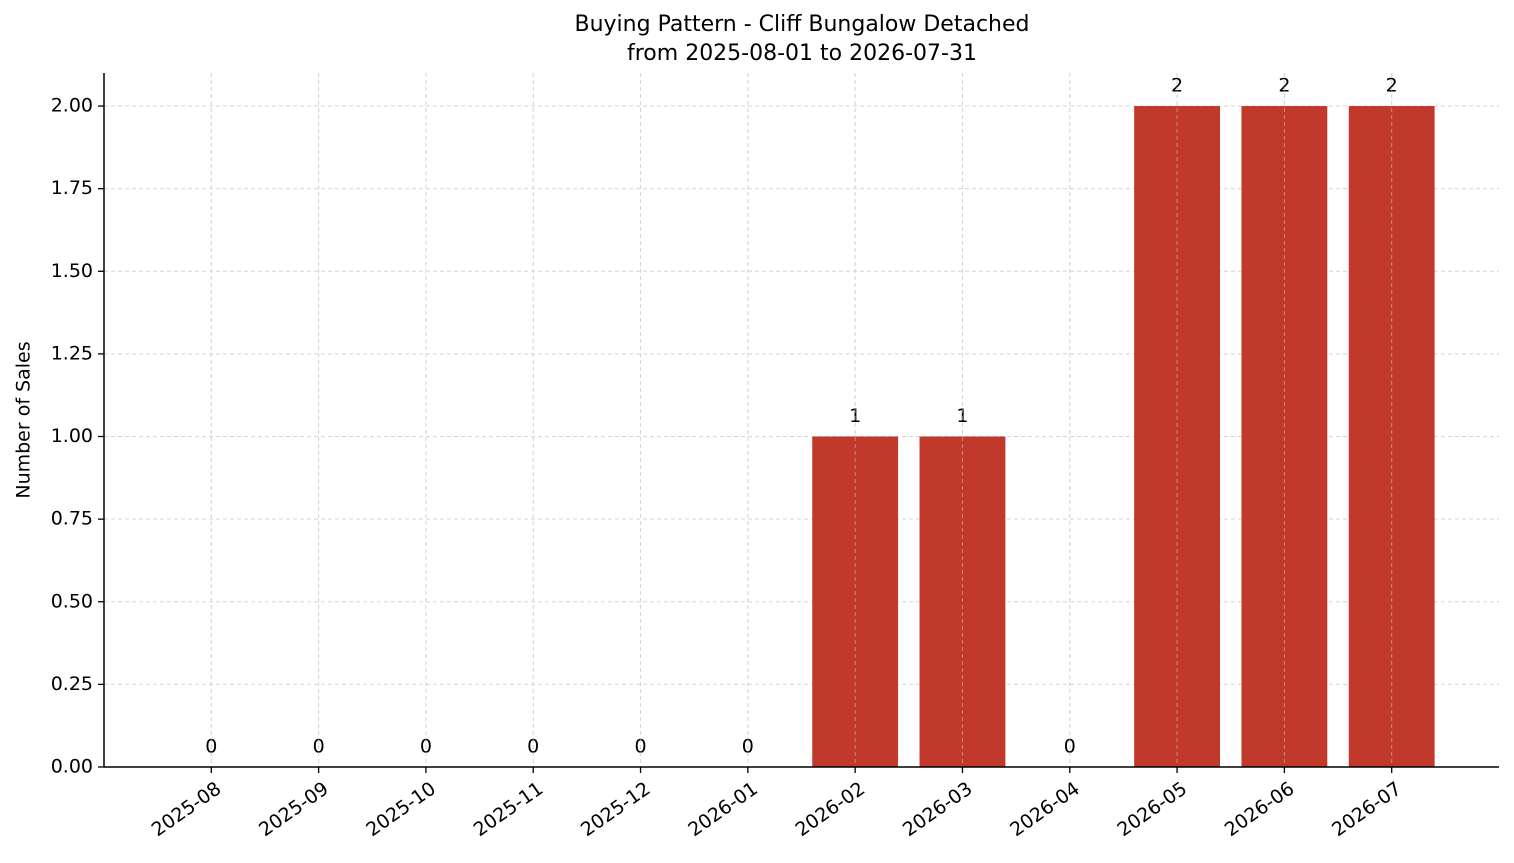 This screenshot has width=1514, height=863. I want to click on x-tick-label: 2026-01, so click(723, 810).